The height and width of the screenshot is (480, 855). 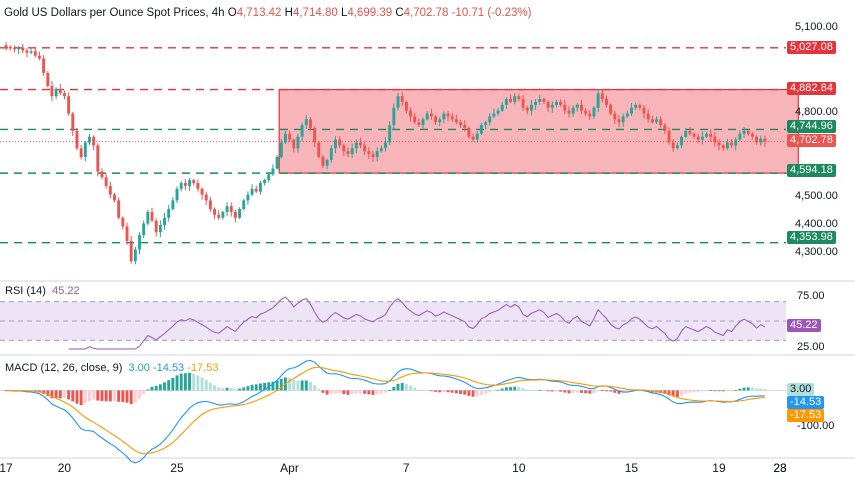 What do you see at coordinates (64, 368) in the screenshot?
I see `macd-title: MACD (12, 26, close, 9)` at bounding box center [64, 368].